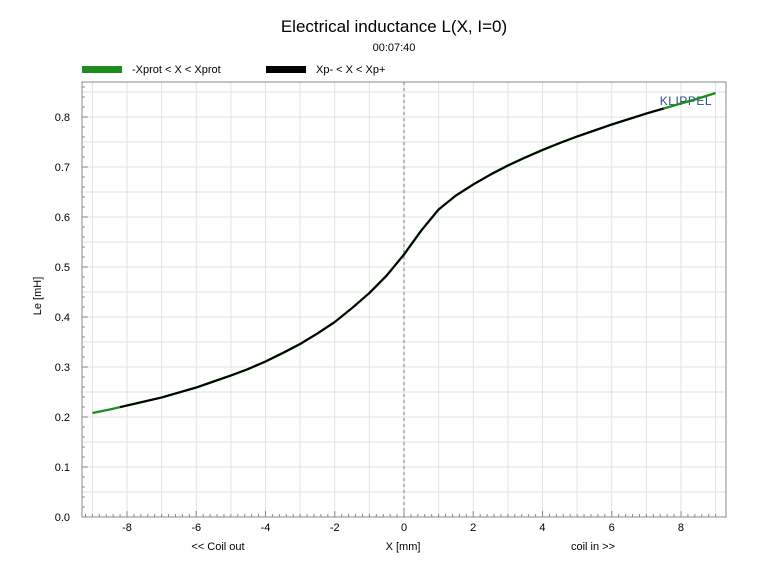  What do you see at coordinates (681, 528) in the screenshot?
I see `x-tick-label: 8` at bounding box center [681, 528].